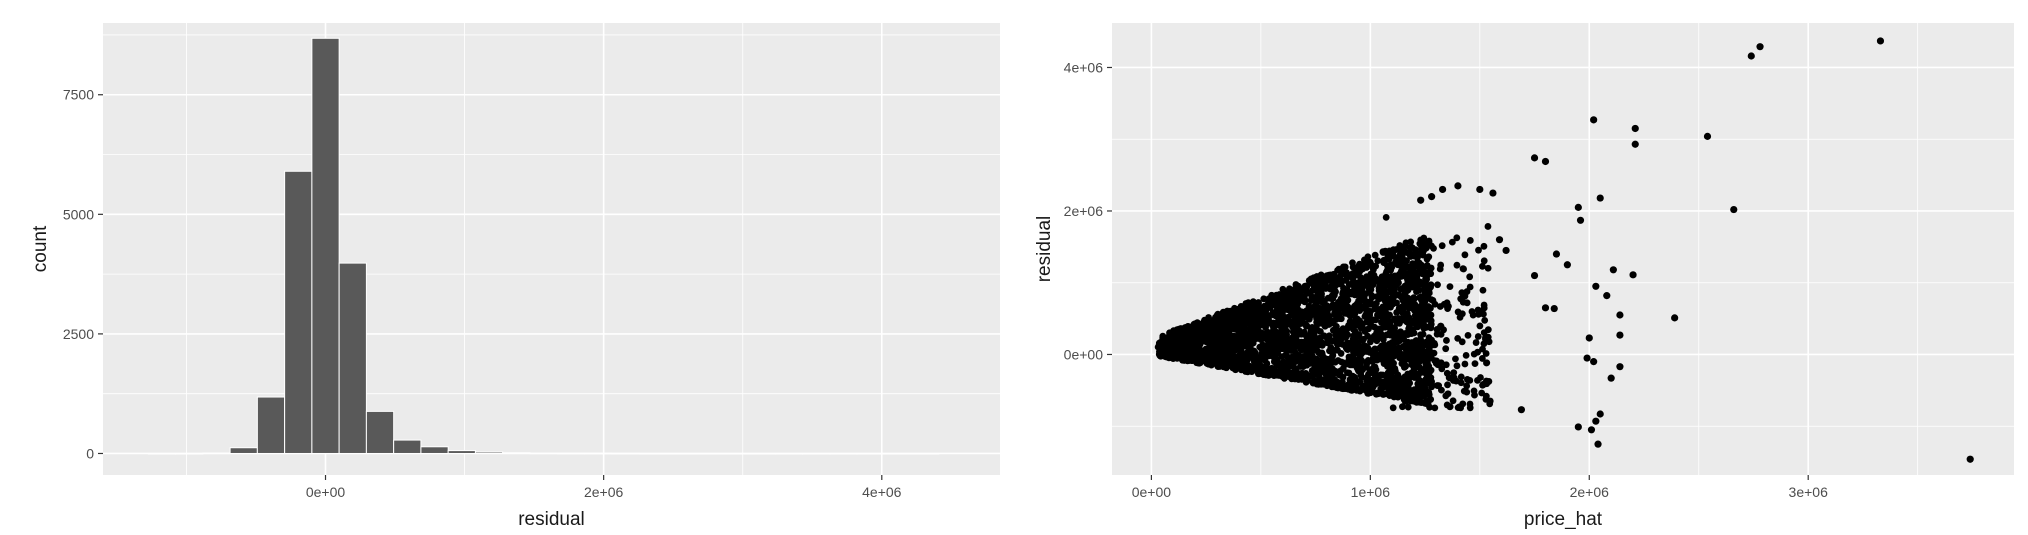  What do you see at coordinates (1084, 354) in the screenshot?
I see `y-tick-label: 0e+00` at bounding box center [1084, 354].